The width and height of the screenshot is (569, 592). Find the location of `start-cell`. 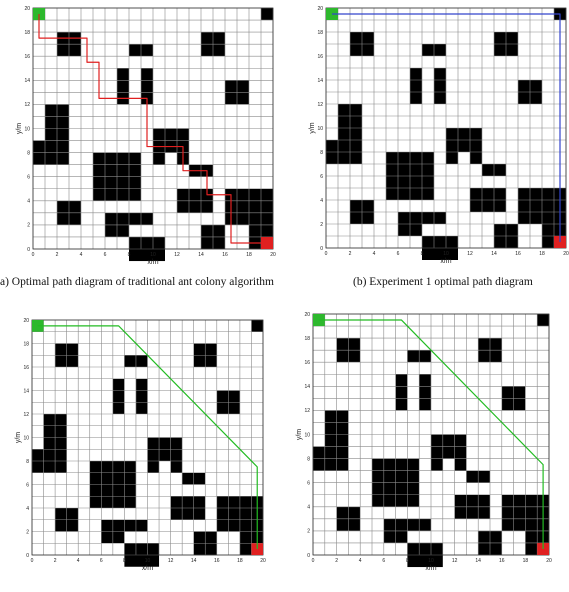

start-cell is located at coordinates (39, 14).